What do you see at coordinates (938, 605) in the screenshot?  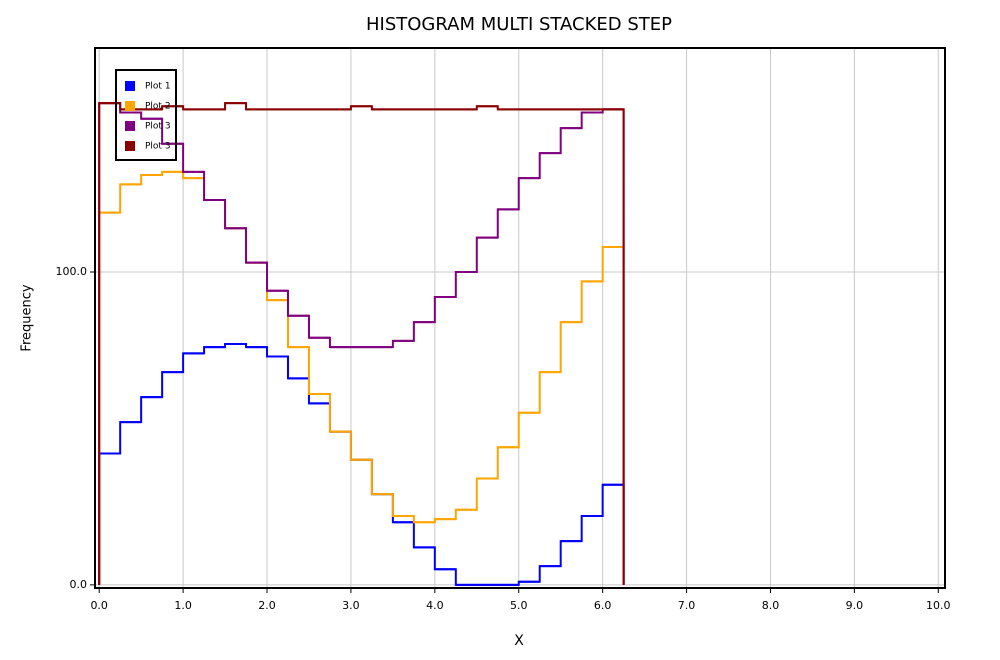 I see `x-tick-label: 10.0` at bounding box center [938, 605].